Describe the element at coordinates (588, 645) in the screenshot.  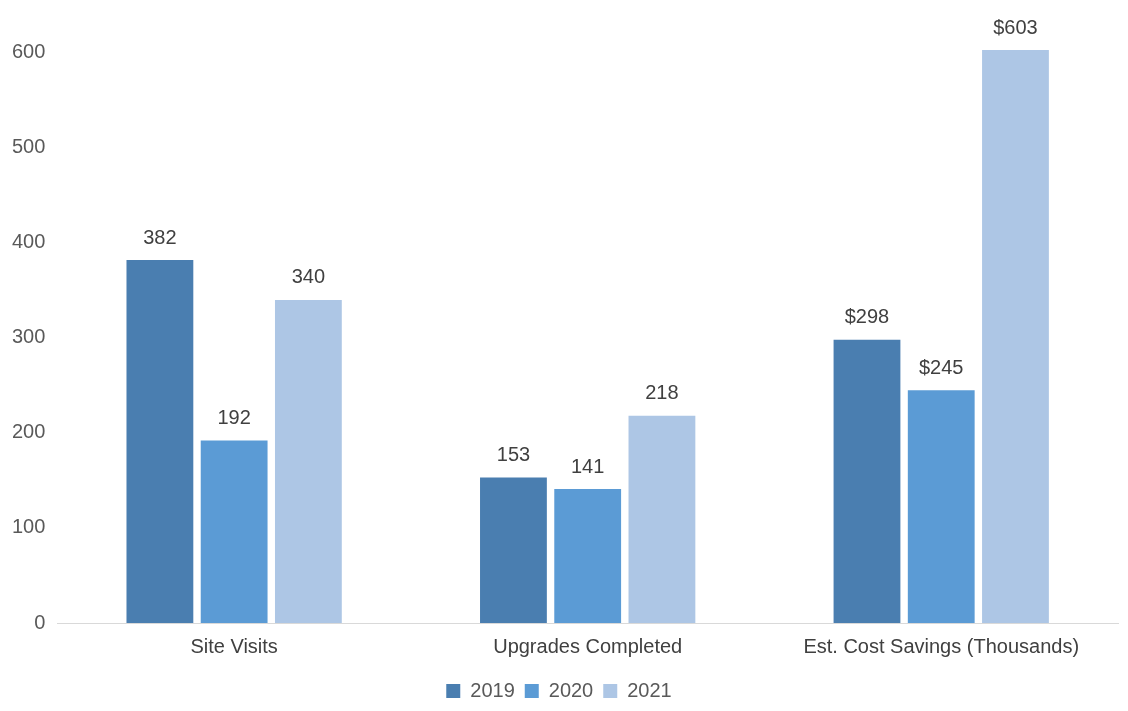
I see `x-tick-label: Upgrades Completed` at that location.